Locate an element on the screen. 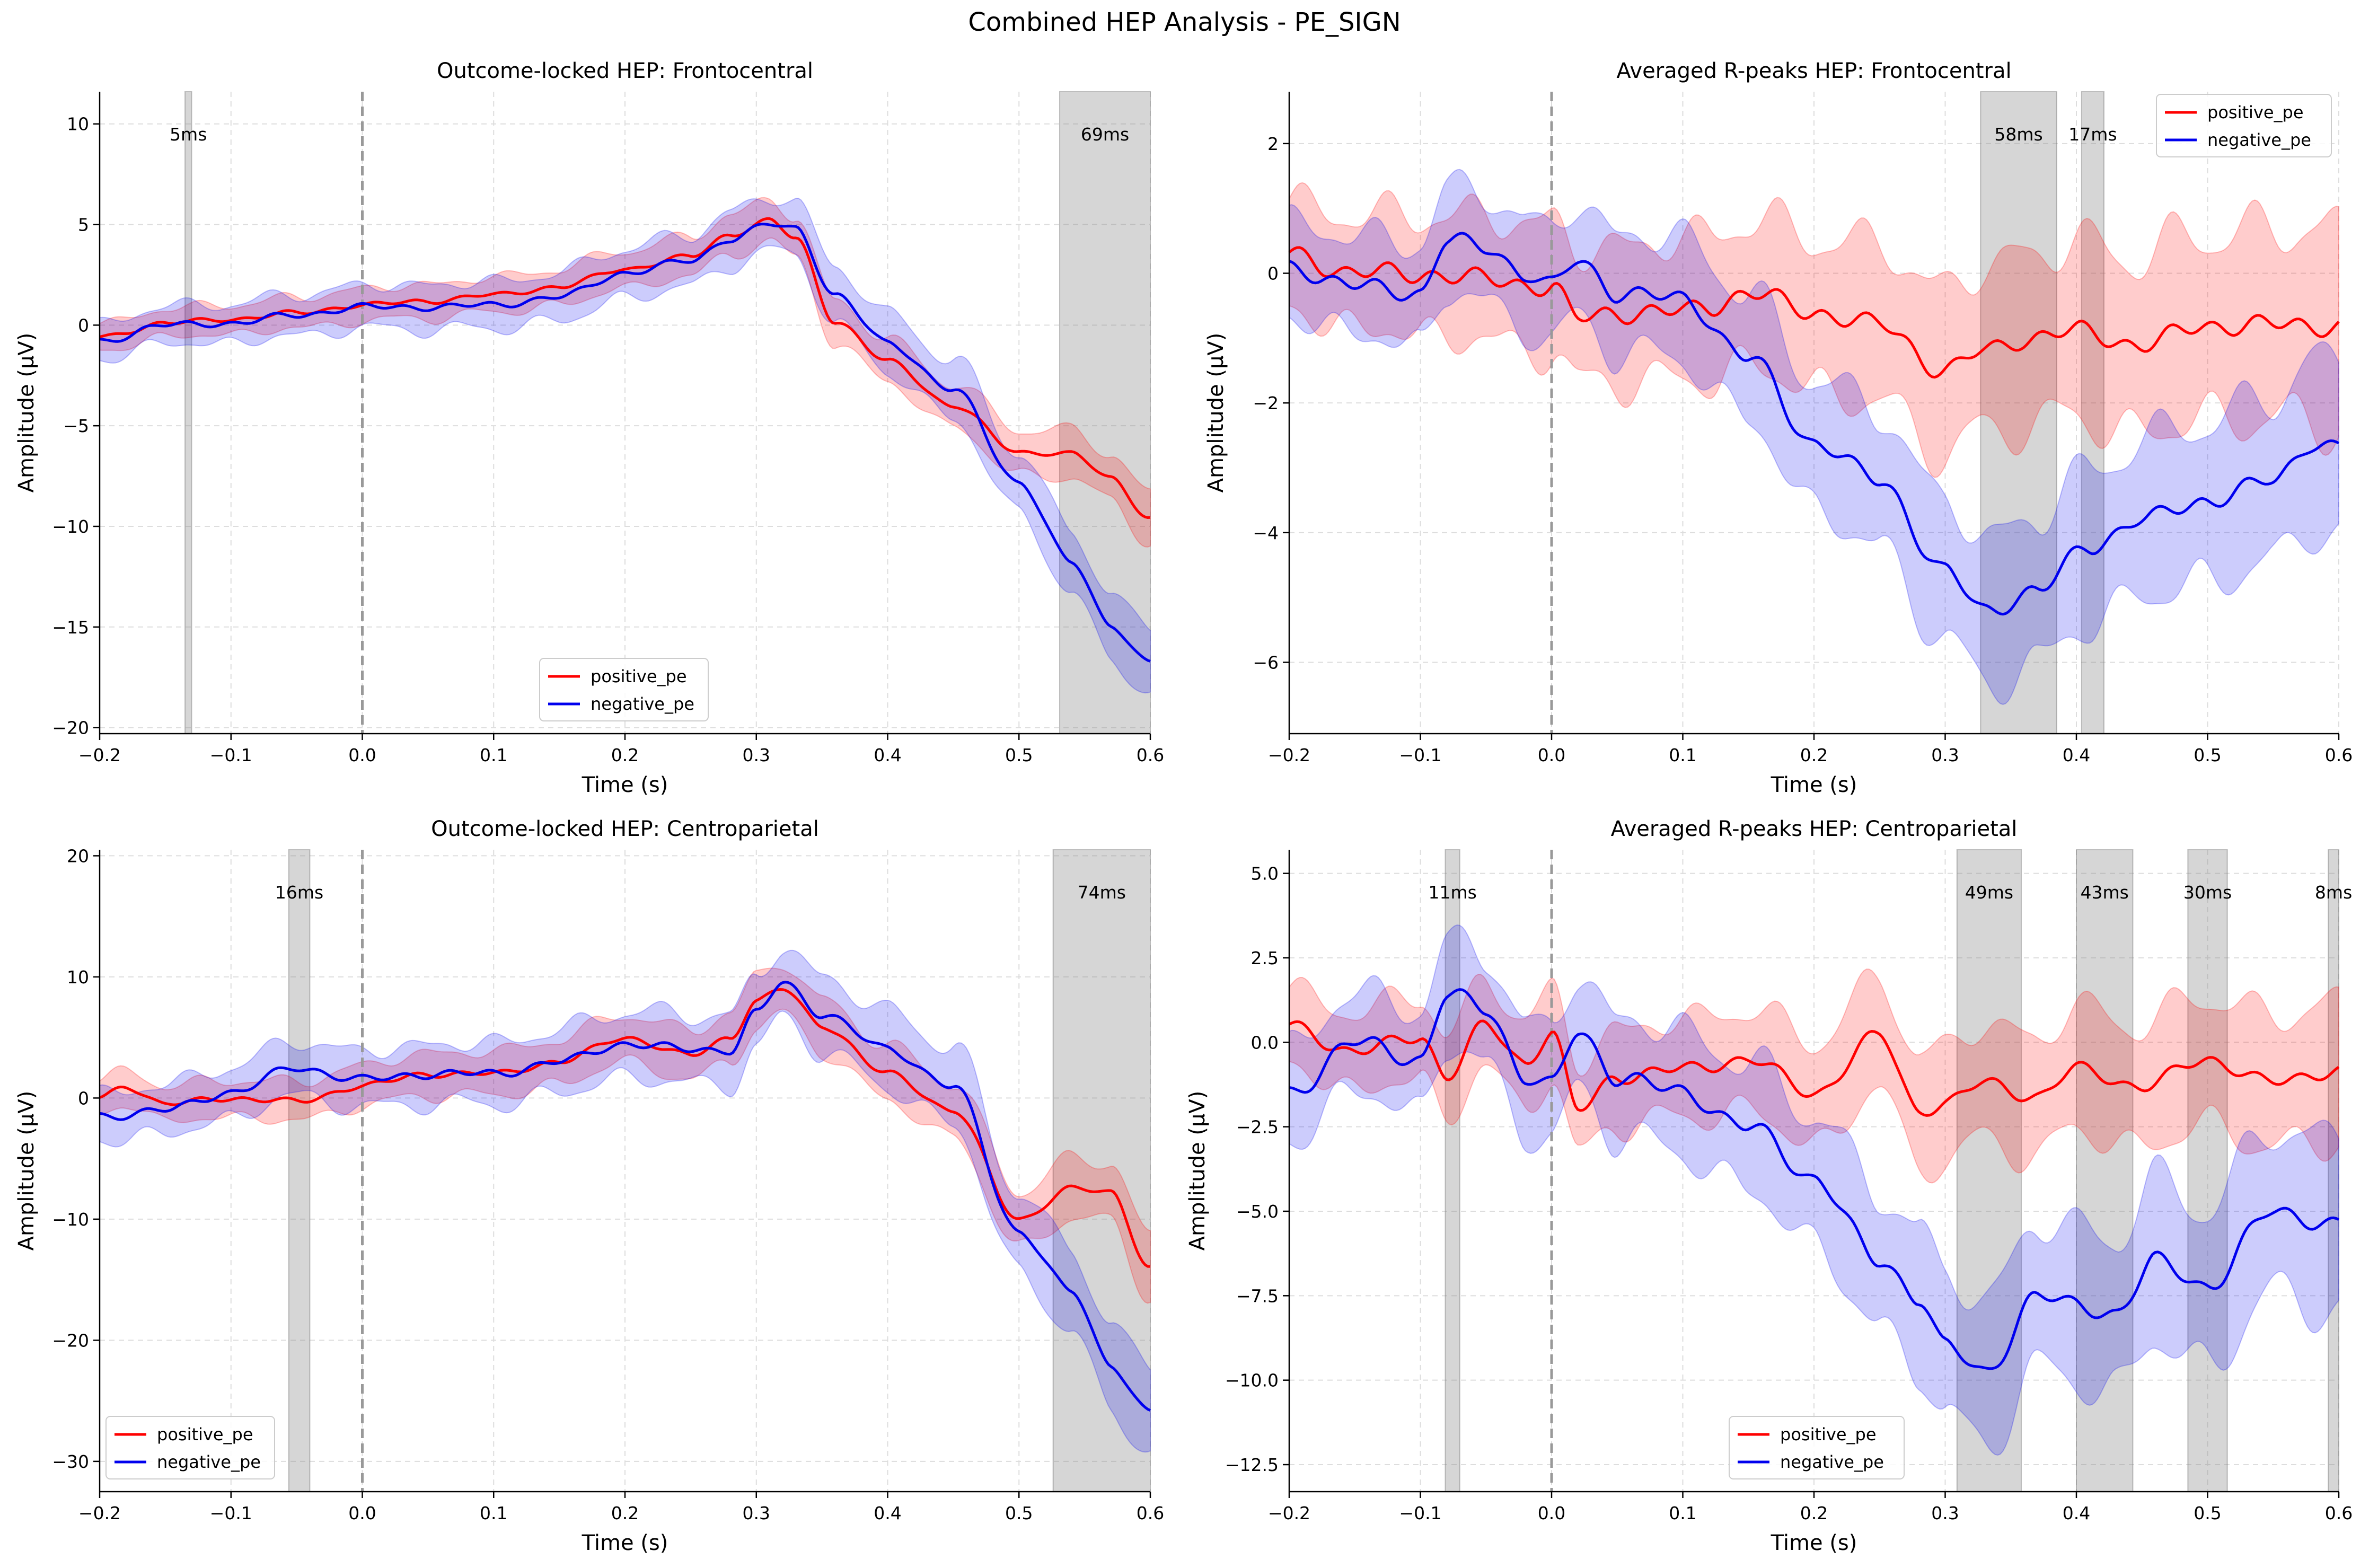 The width and height of the screenshot is (2369, 1568). panel2-legend: positive_pe negative_pe is located at coordinates (190, 1447).